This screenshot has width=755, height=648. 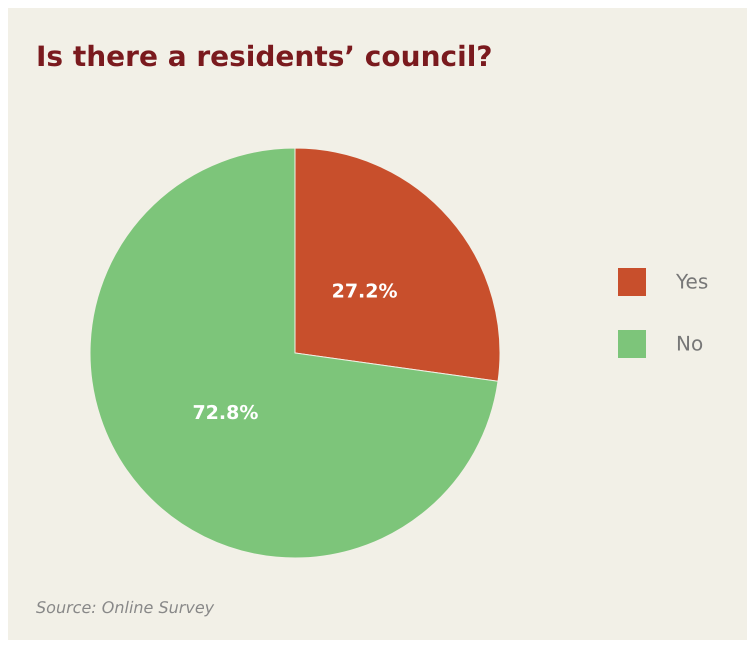 What do you see at coordinates (225, 413) in the screenshot?
I see `data-label: 72.8%` at bounding box center [225, 413].